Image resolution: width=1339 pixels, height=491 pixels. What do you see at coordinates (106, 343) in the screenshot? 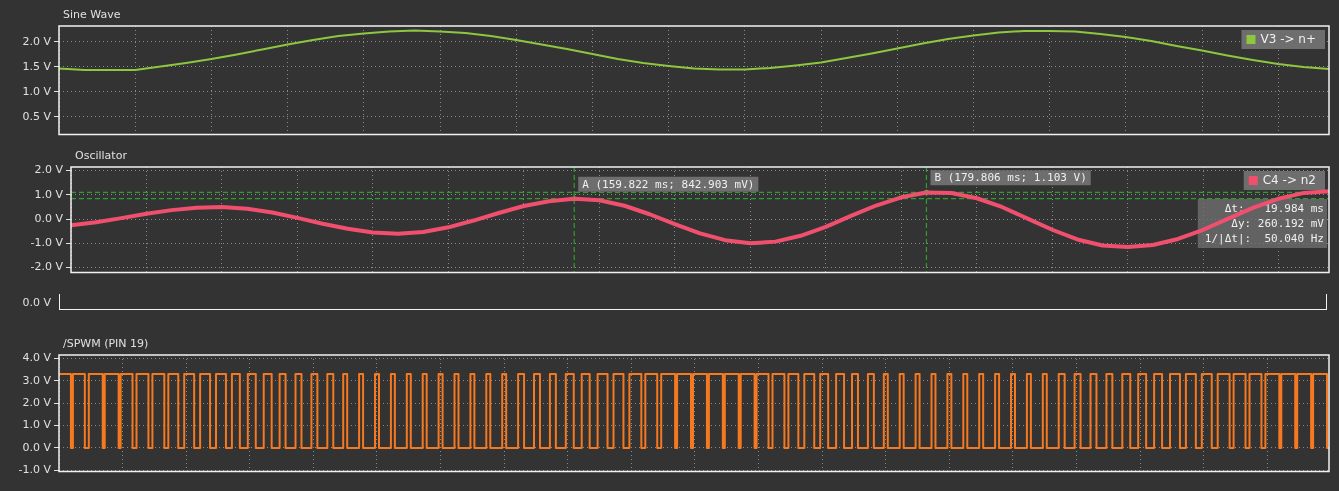
I see `chart-title: /SPWM (PIN 19)` at bounding box center [106, 343].